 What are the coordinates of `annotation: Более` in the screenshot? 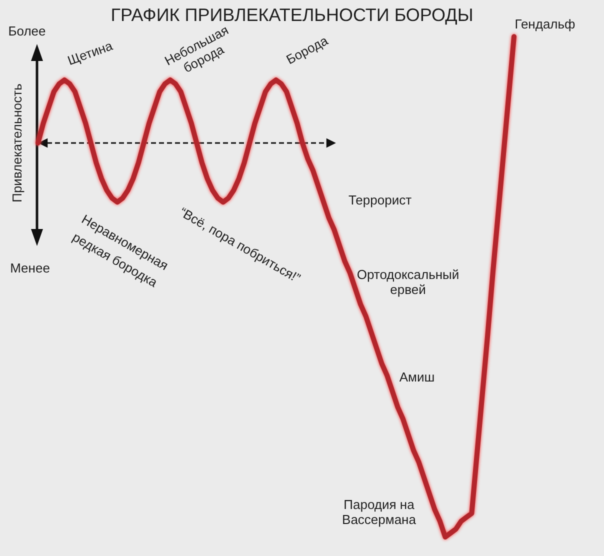 It's located at (27, 31).